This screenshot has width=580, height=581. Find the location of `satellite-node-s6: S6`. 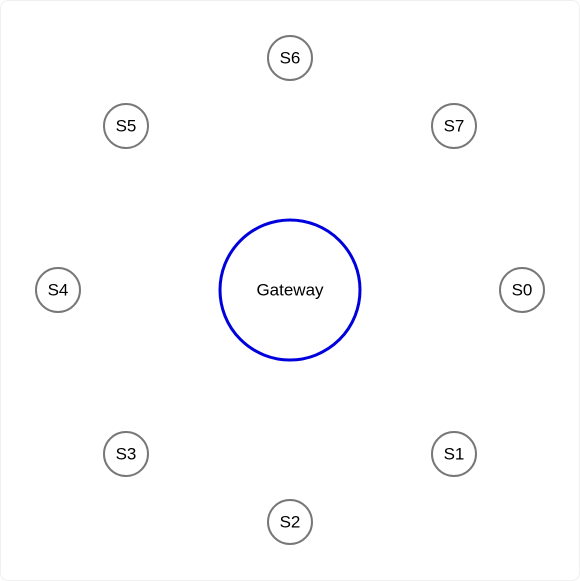

satellite-node-s6: S6 is located at coordinates (290, 58).